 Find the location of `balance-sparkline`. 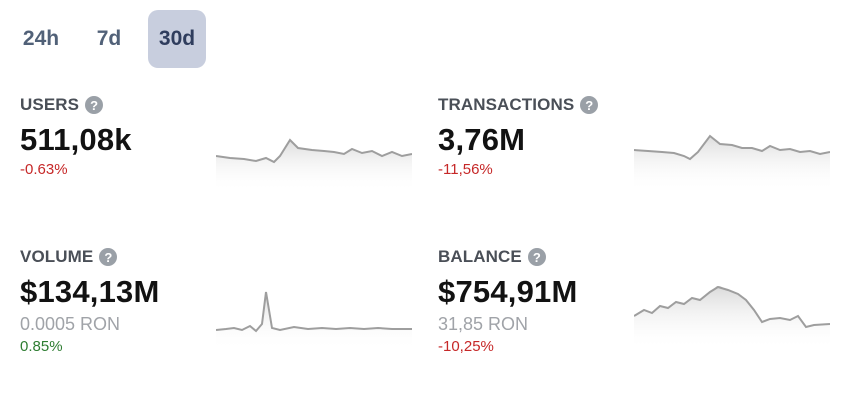

balance-sparkline is located at coordinates (732, 318).